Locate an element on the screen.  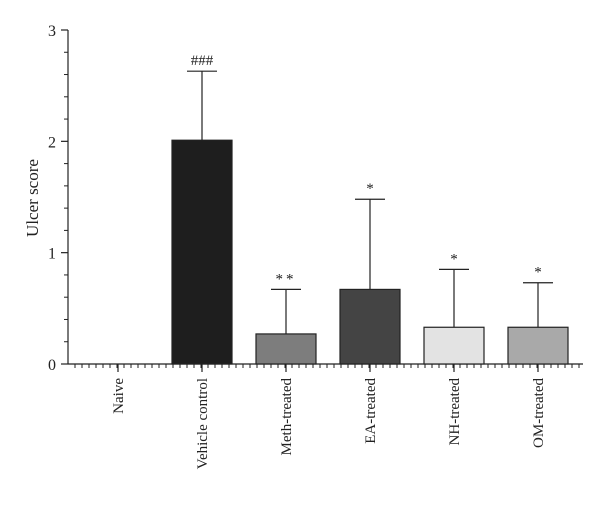
y-tick-label: 2 is located at coordinates (52, 142).